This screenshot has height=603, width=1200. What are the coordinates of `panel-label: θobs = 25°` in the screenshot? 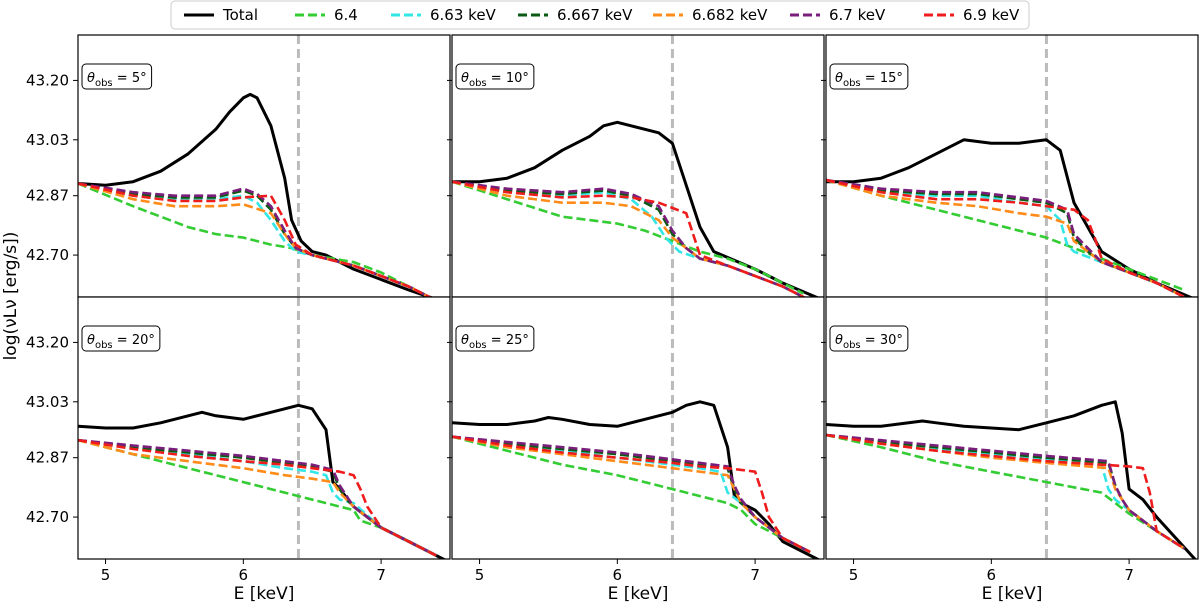 It's located at (495, 338).